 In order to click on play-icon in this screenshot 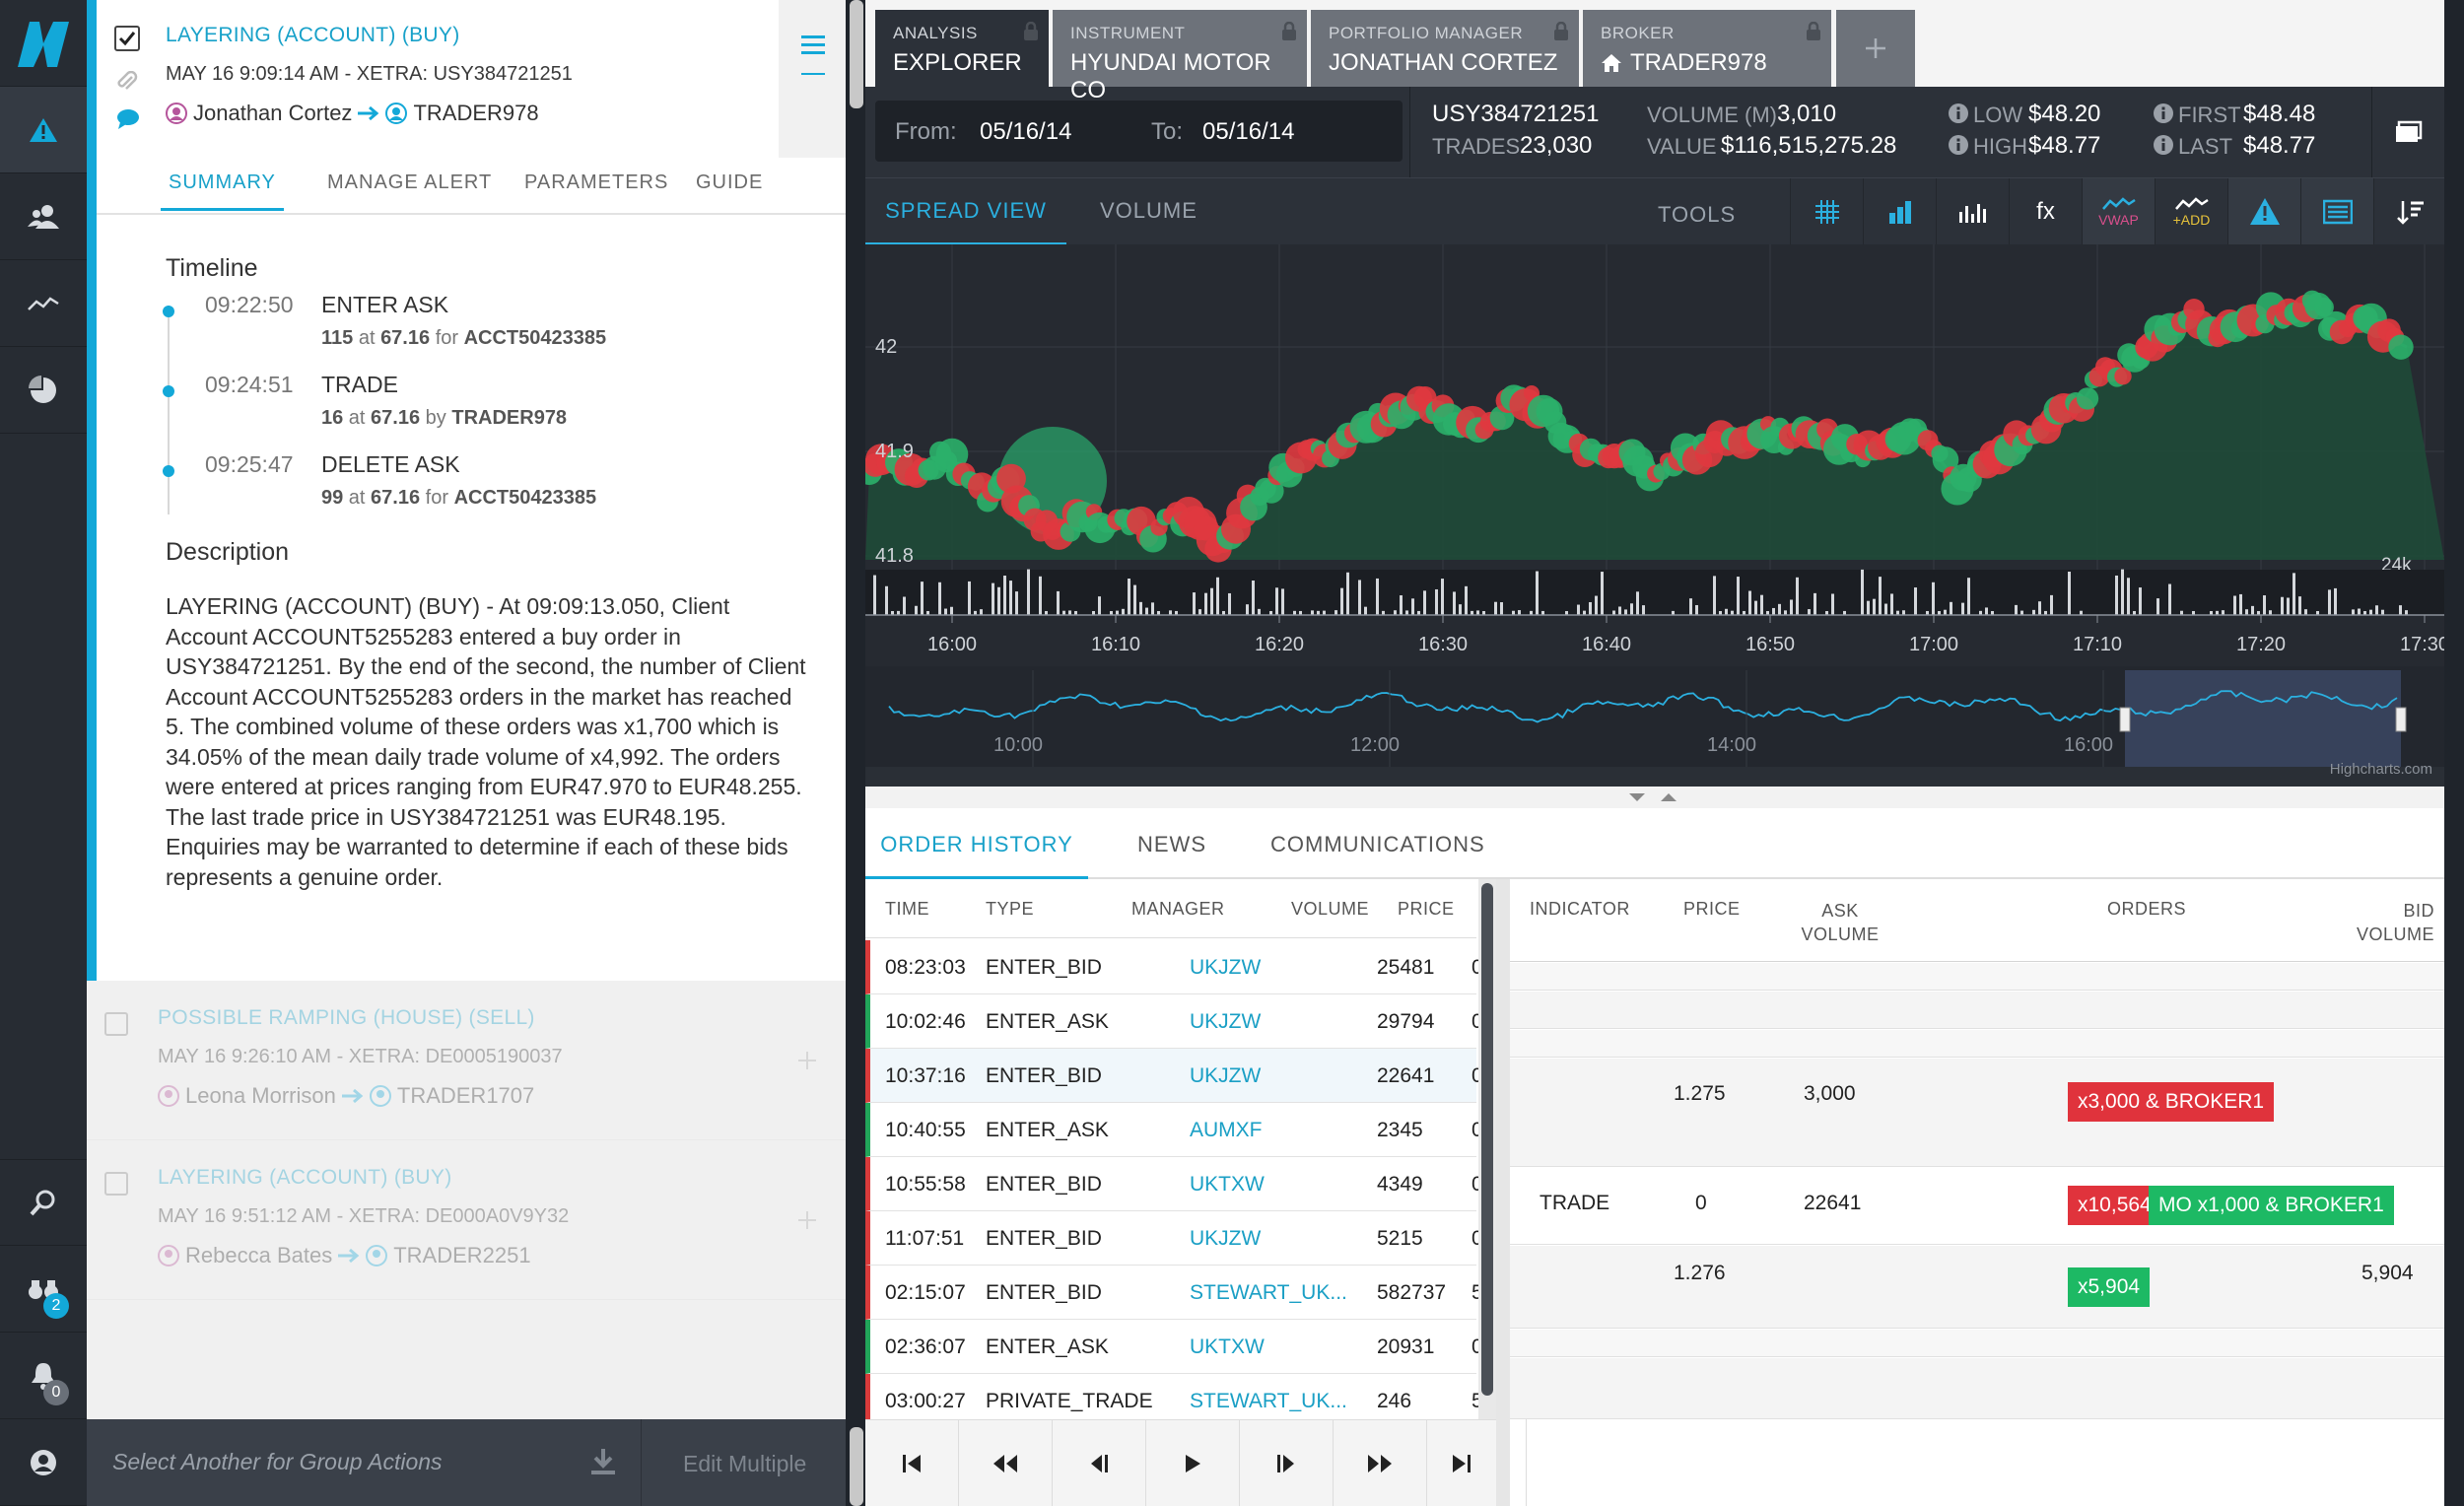, I will do `click(1193, 1463)`.